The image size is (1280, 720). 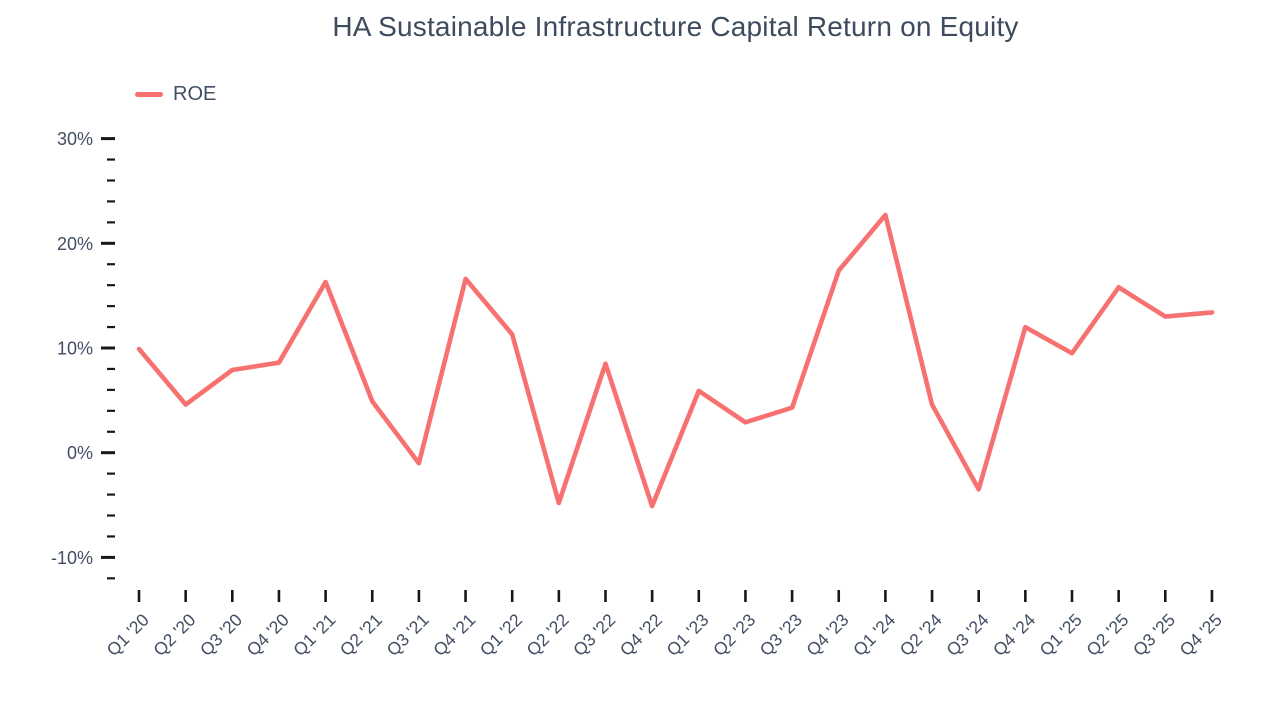 What do you see at coordinates (268, 634) in the screenshot?
I see `x-axis-label: Q4 '20` at bounding box center [268, 634].